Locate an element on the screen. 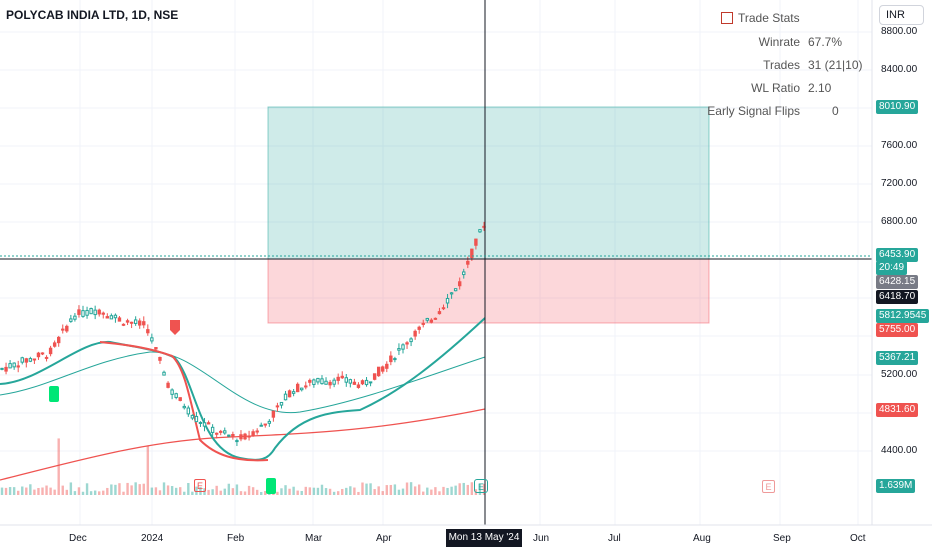  sell-signal-marker is located at coordinates (175, 327).